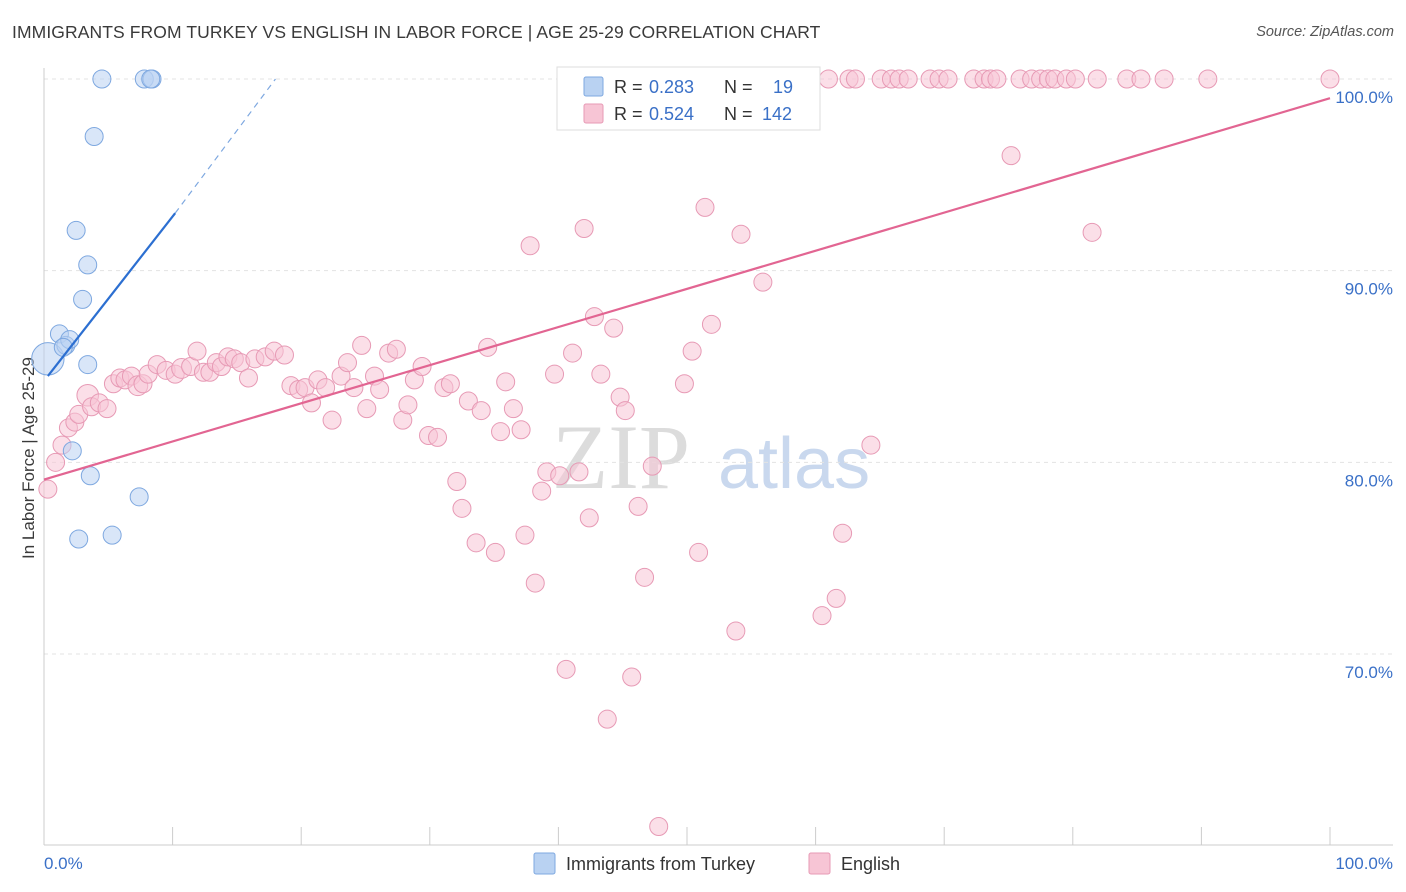  Describe the element at coordinates (777, 114) in the screenshot. I see `legend-n-value-english: 142` at that location.